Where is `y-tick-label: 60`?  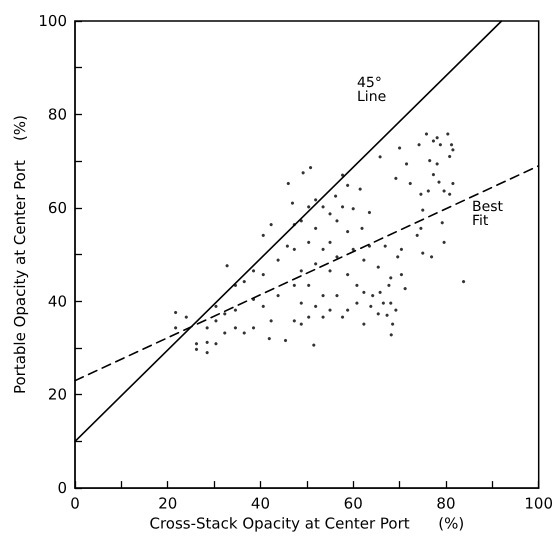 y-tick-label: 60 is located at coordinates (57, 207).